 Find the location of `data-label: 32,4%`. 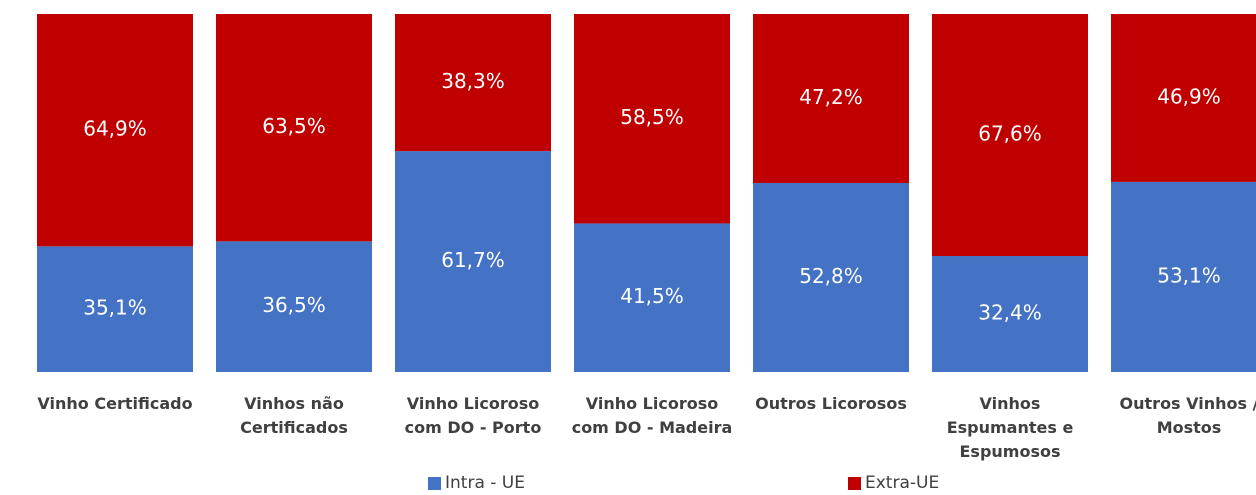

data-label: 32,4% is located at coordinates (1010, 313).